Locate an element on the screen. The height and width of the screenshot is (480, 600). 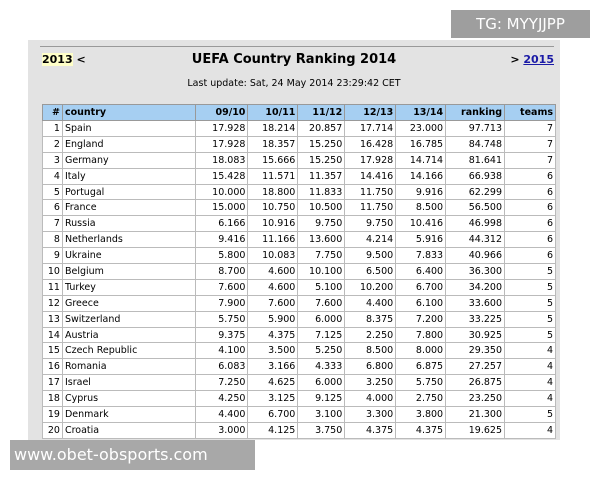
table-cell: 16 is located at coordinates (52, 367).